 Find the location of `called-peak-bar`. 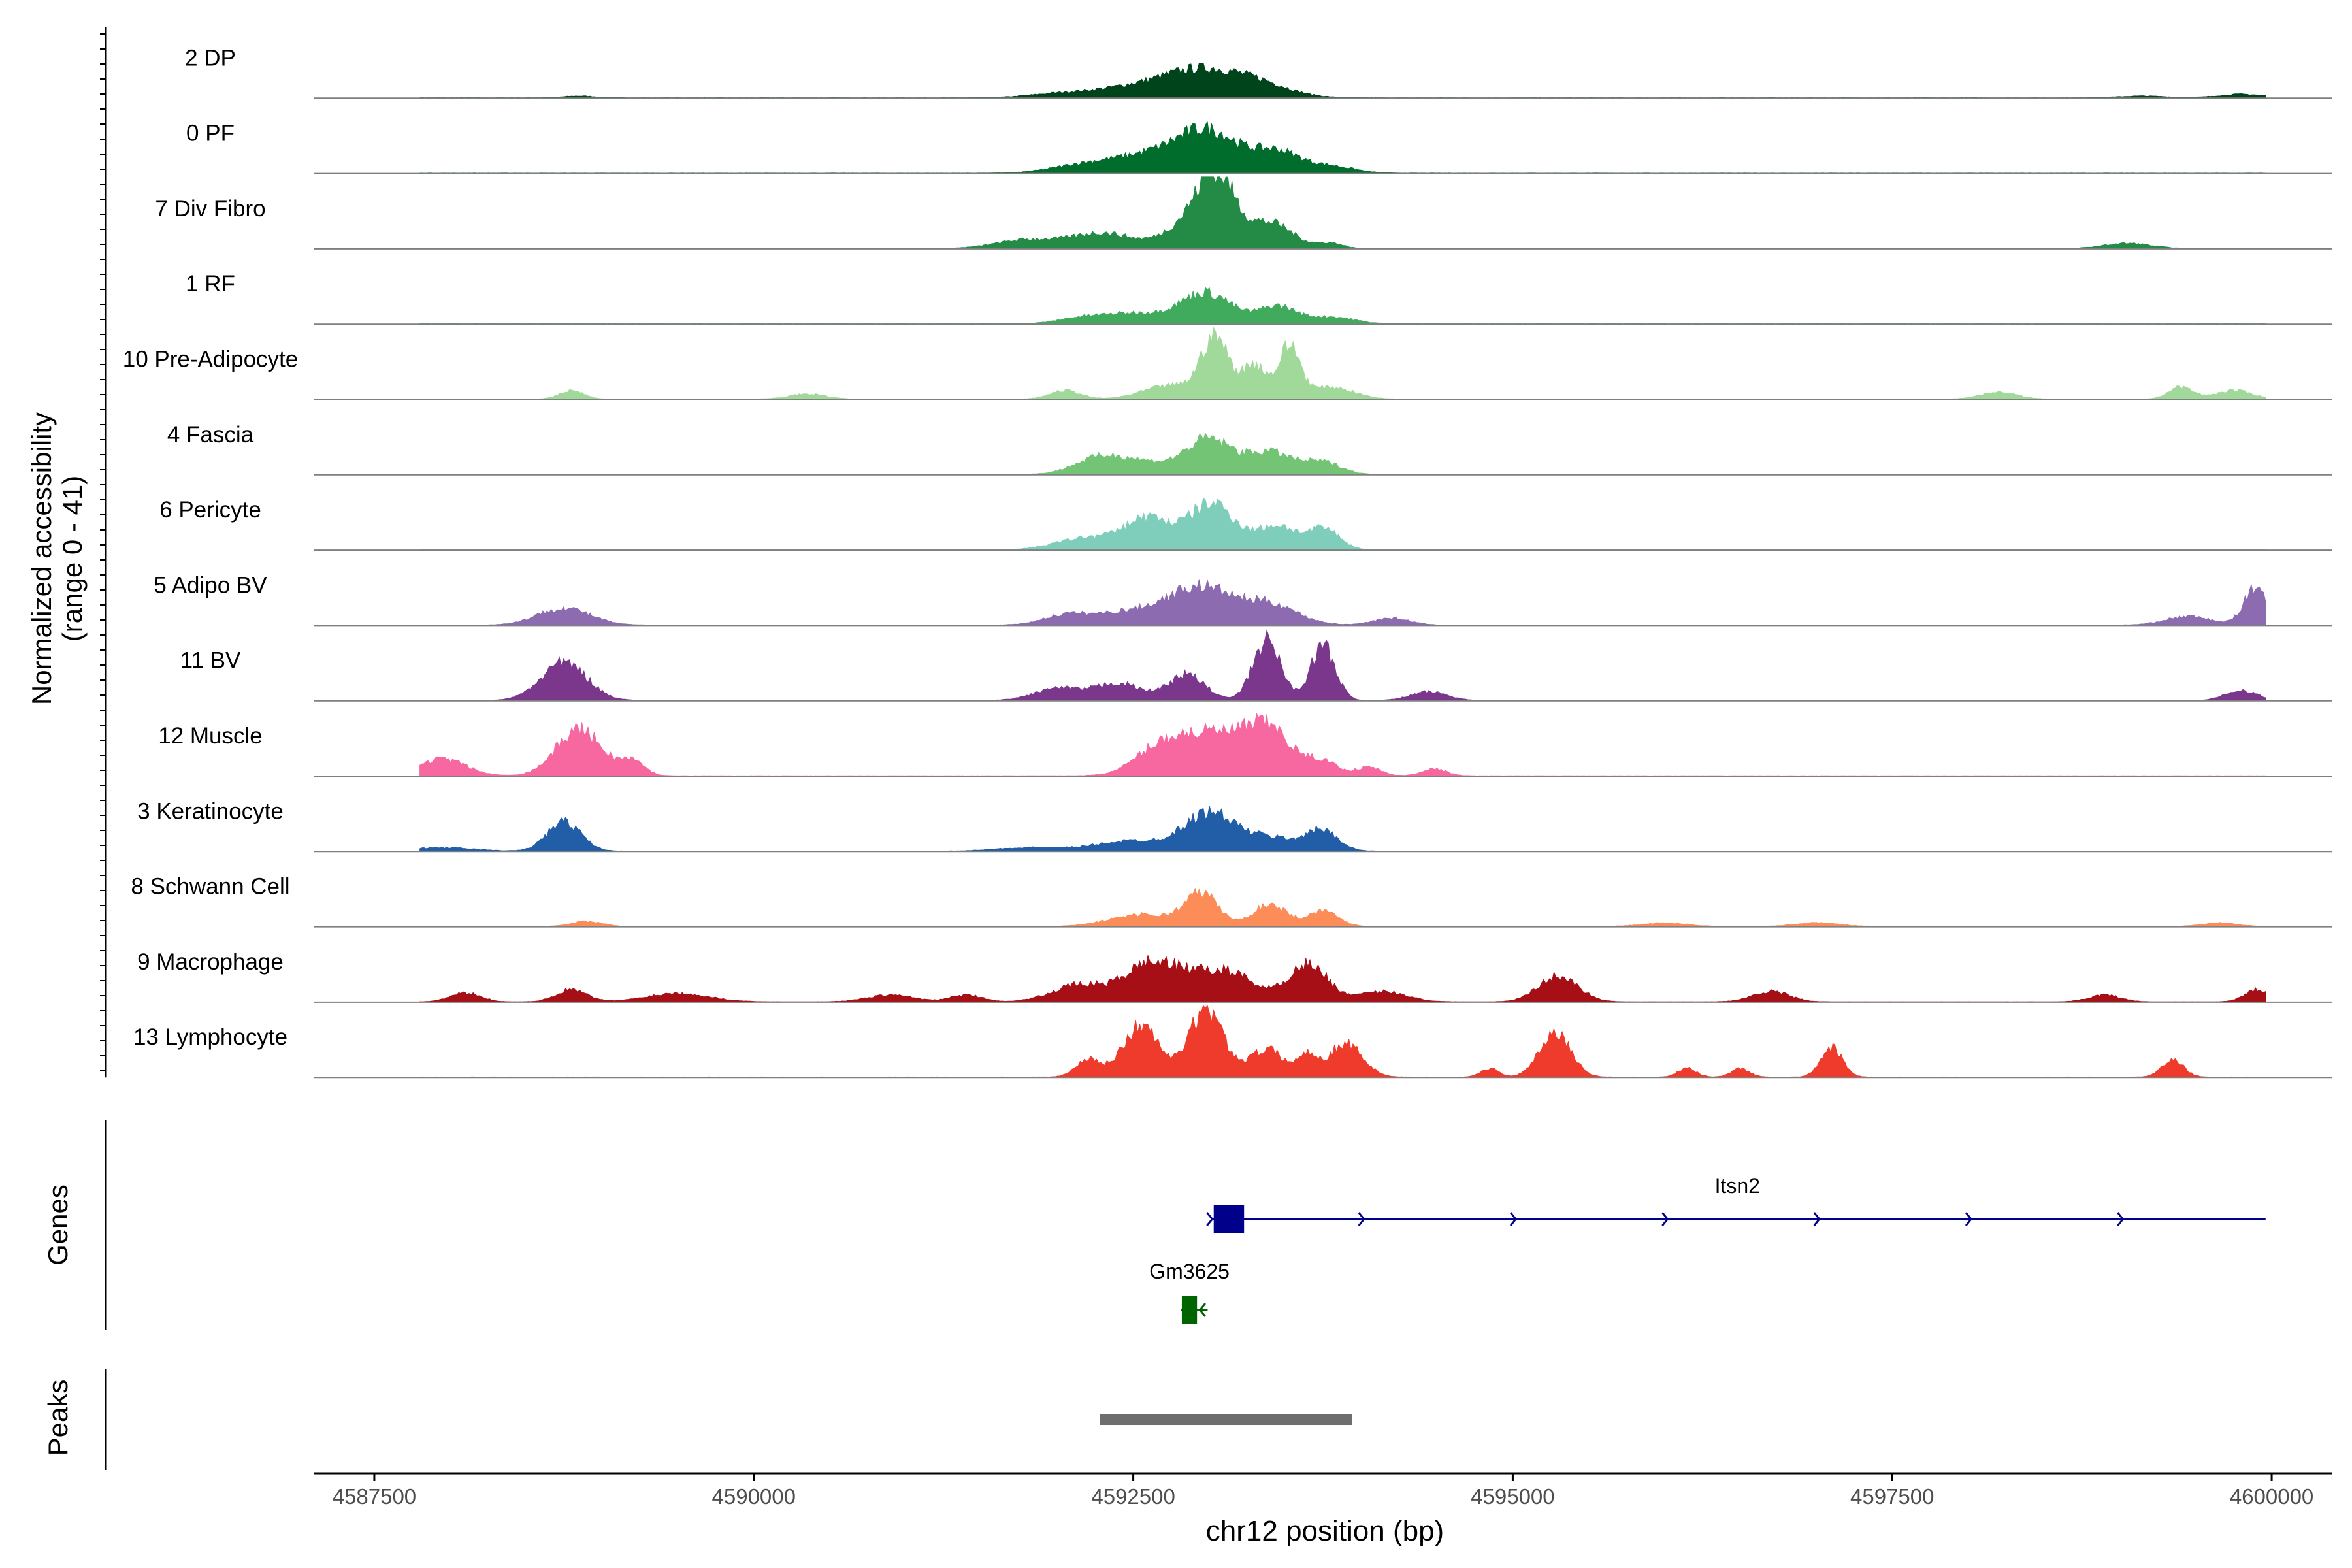

called-peak-bar is located at coordinates (1226, 1419).